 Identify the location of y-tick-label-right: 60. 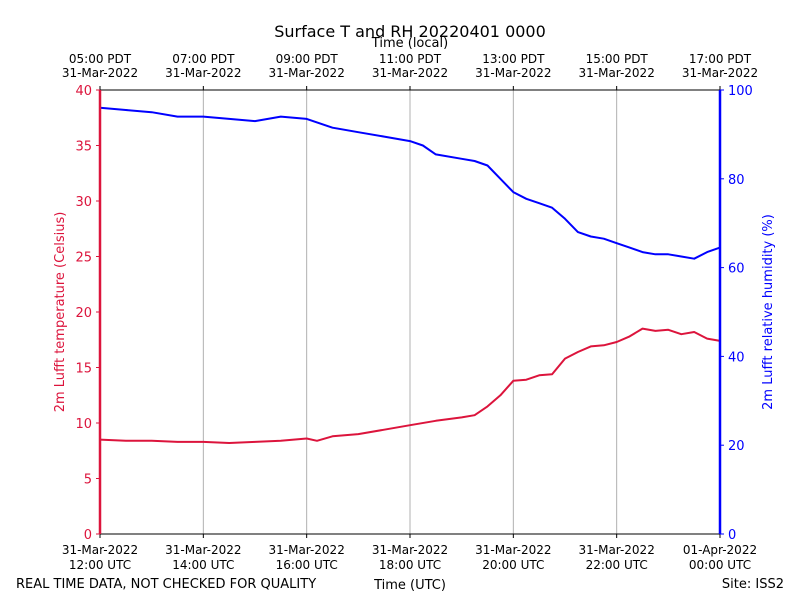
(736, 269).